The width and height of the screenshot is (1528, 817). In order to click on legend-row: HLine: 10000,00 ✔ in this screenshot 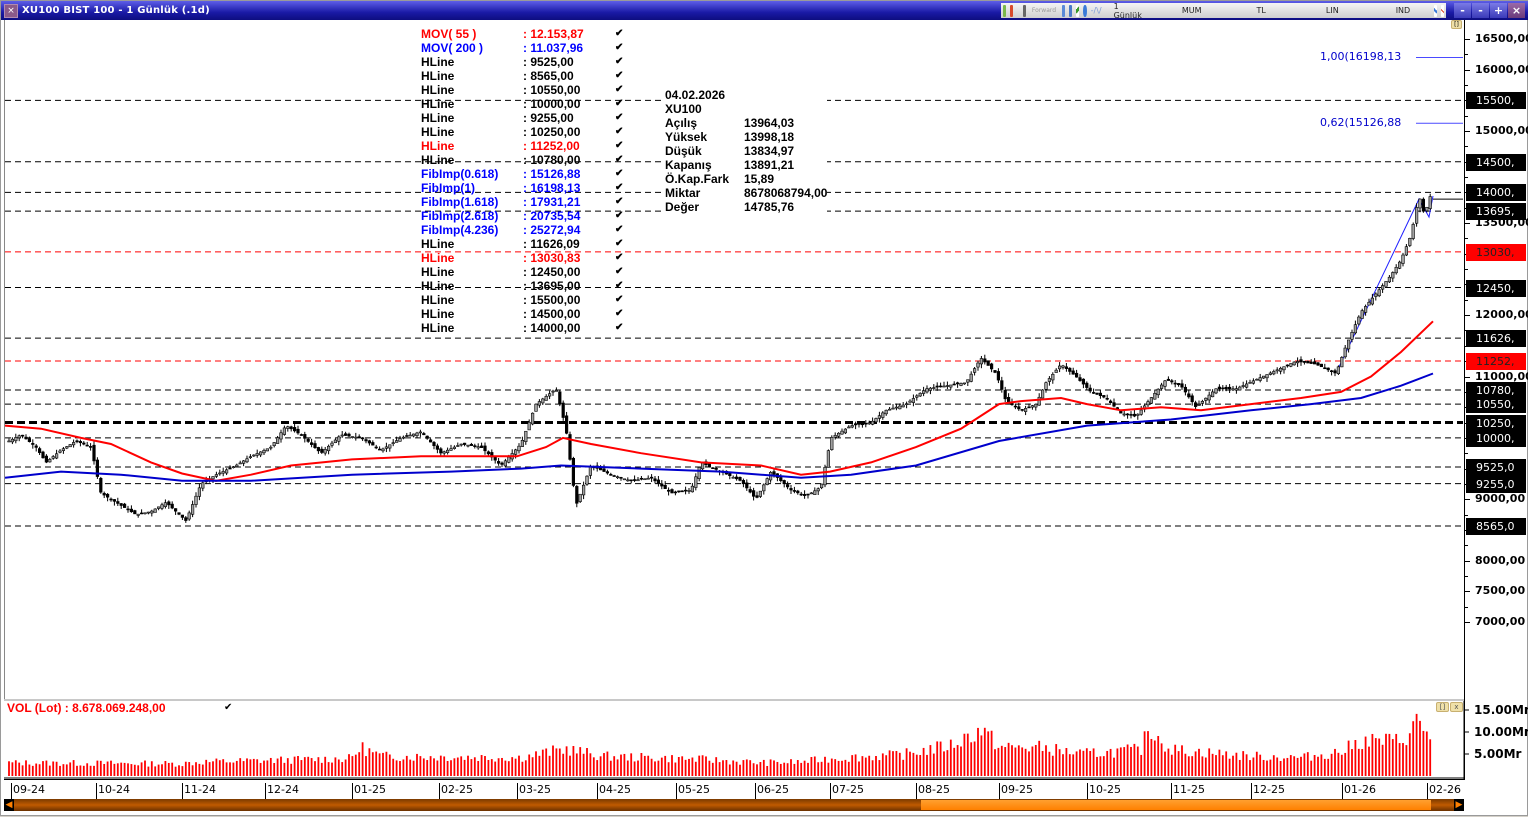, I will do `click(523, 104)`.